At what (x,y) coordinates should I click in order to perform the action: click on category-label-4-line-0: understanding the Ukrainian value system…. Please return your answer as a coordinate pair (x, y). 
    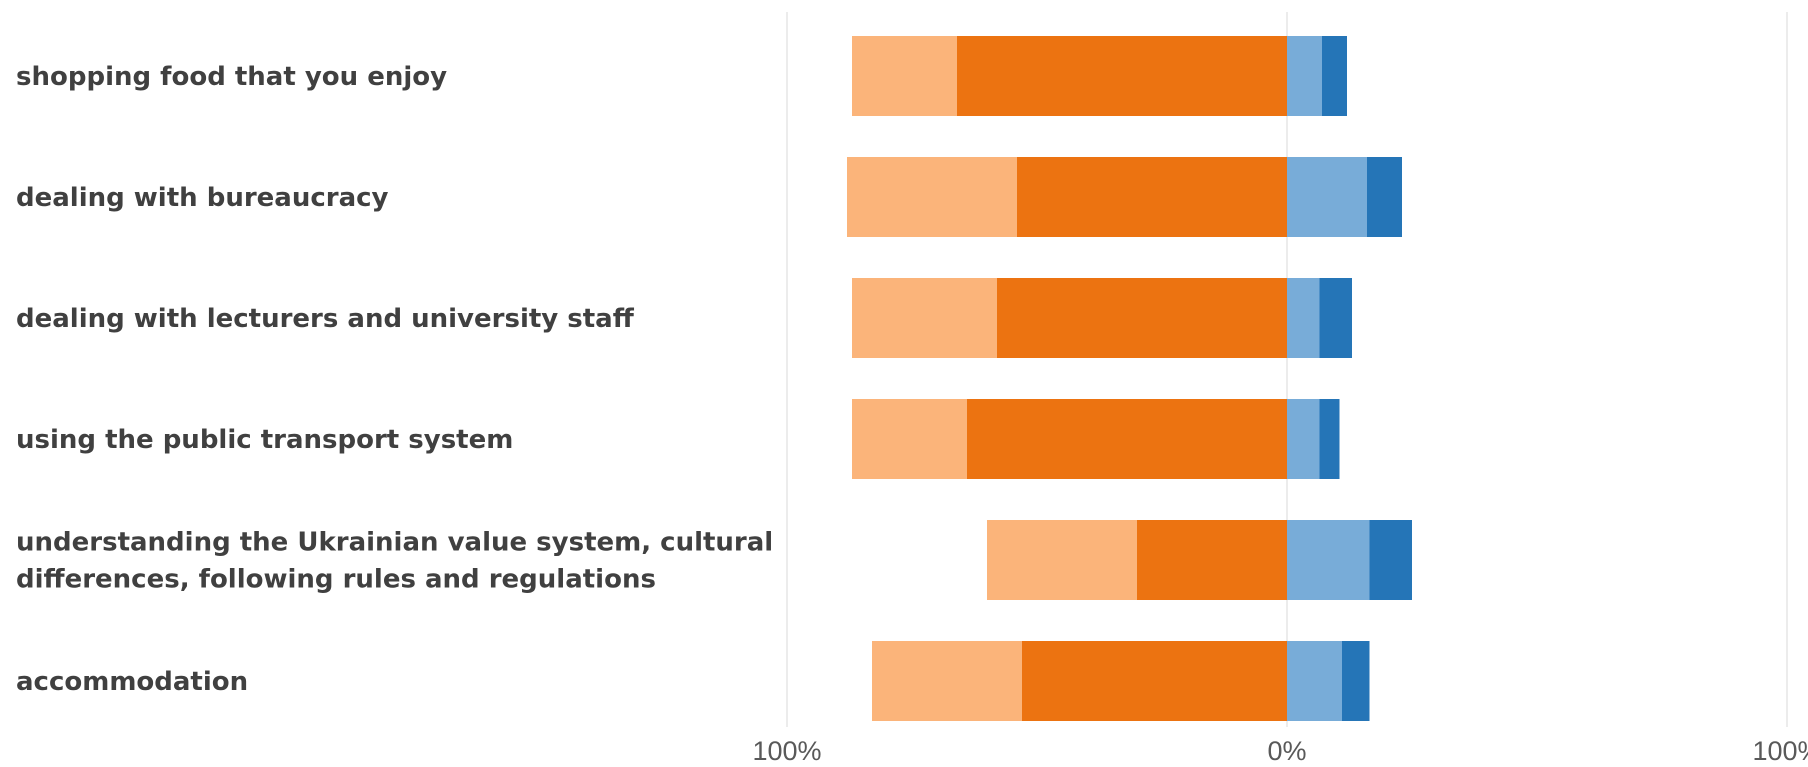
    Looking at the image, I should click on (394, 543).